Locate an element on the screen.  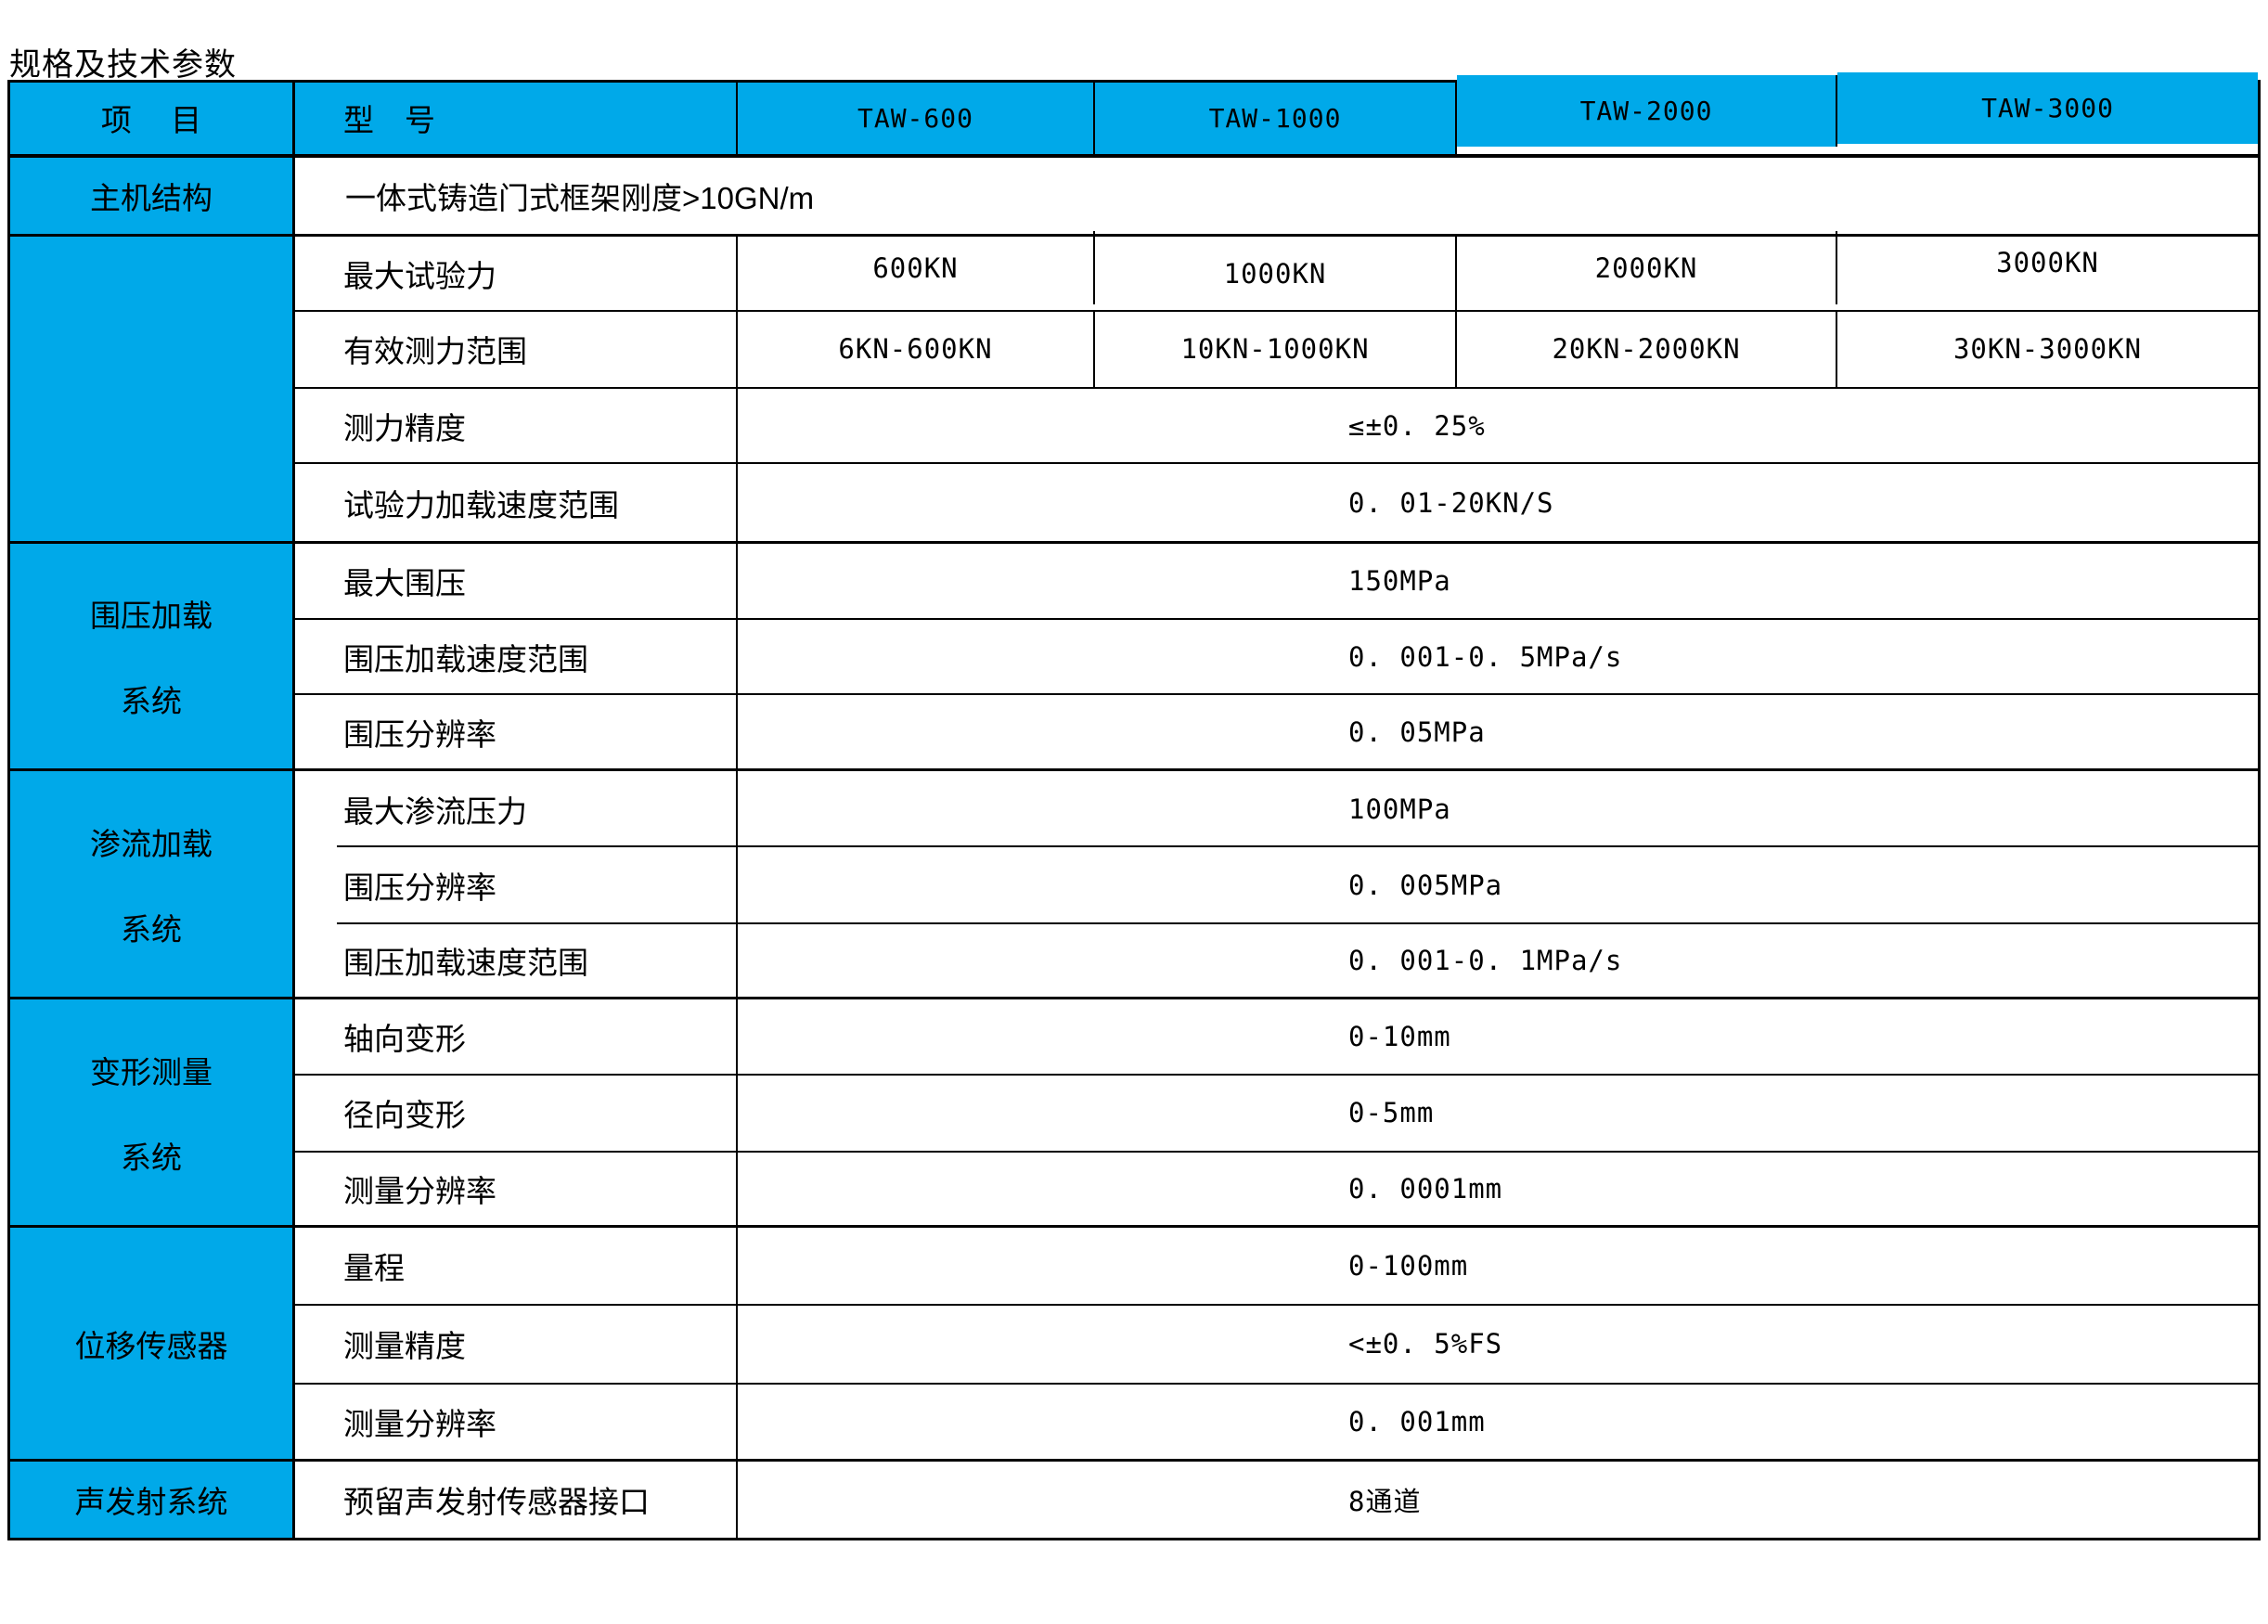
row-acoustic-interface: 预留声发射传感器接口 8通道 is located at coordinates (1276, 1500).